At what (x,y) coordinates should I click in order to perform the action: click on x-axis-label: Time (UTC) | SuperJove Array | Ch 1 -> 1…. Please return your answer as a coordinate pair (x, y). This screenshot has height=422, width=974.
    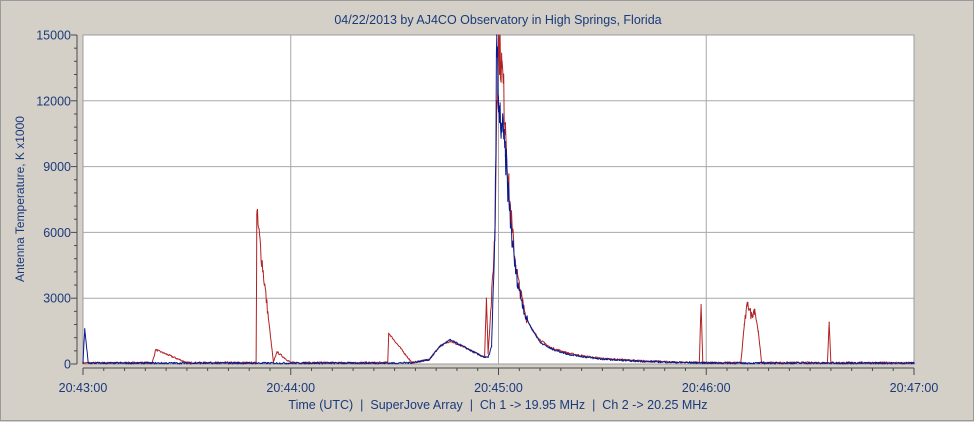
    Looking at the image, I should click on (497, 405).